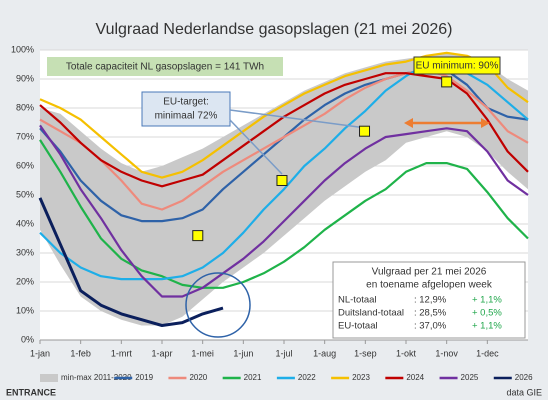 The width and height of the screenshot is (548, 400). Describe the element at coordinates (371, 313) in the screenshot. I see `table-cell: Duitsland-totaal` at that location.